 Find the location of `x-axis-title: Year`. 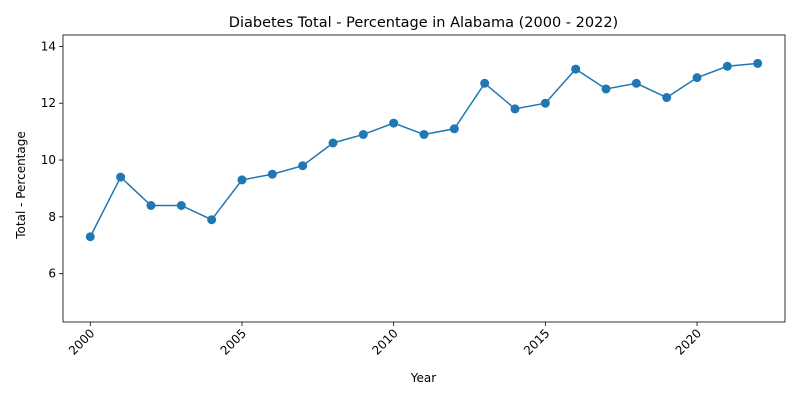

x-axis-title: Year is located at coordinates (423, 378).